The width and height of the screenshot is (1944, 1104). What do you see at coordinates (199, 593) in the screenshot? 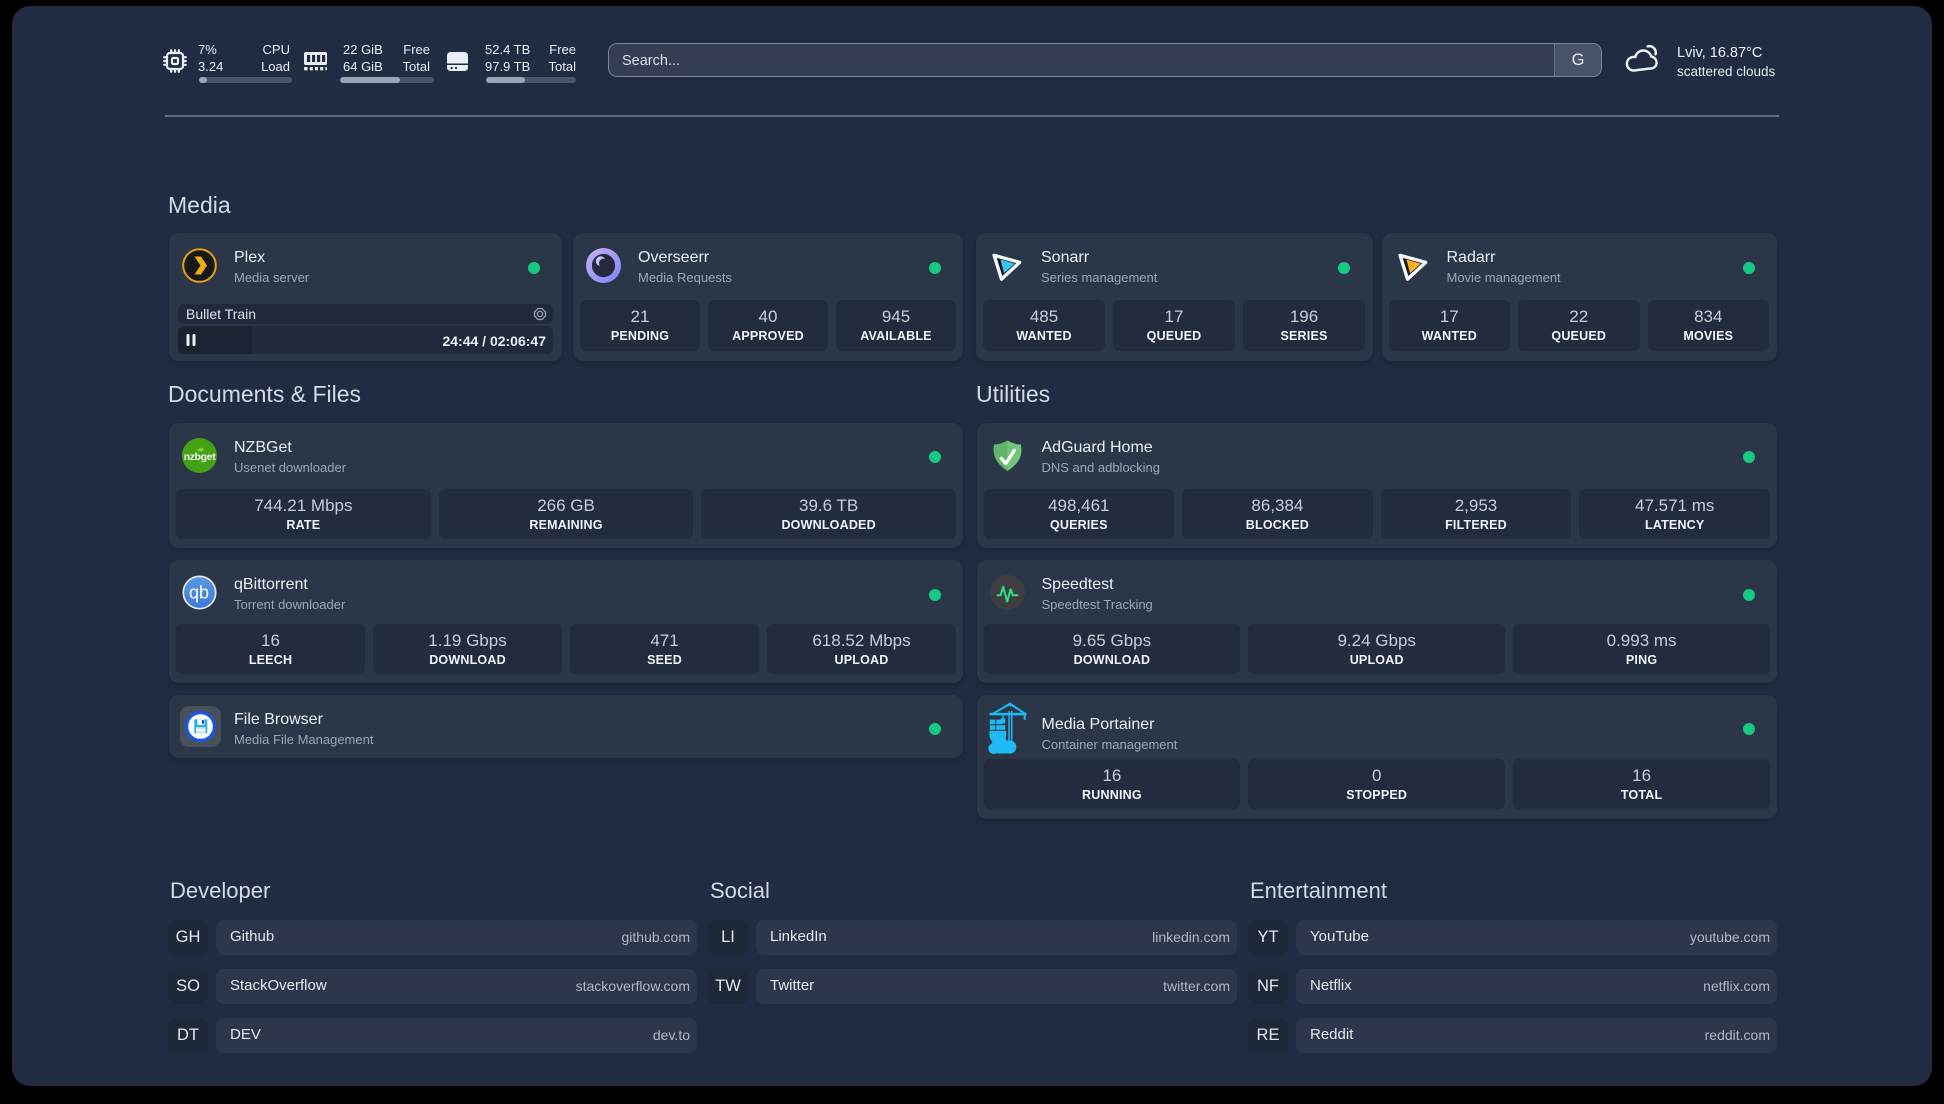
I see `svg-text: qb` at bounding box center [199, 593].